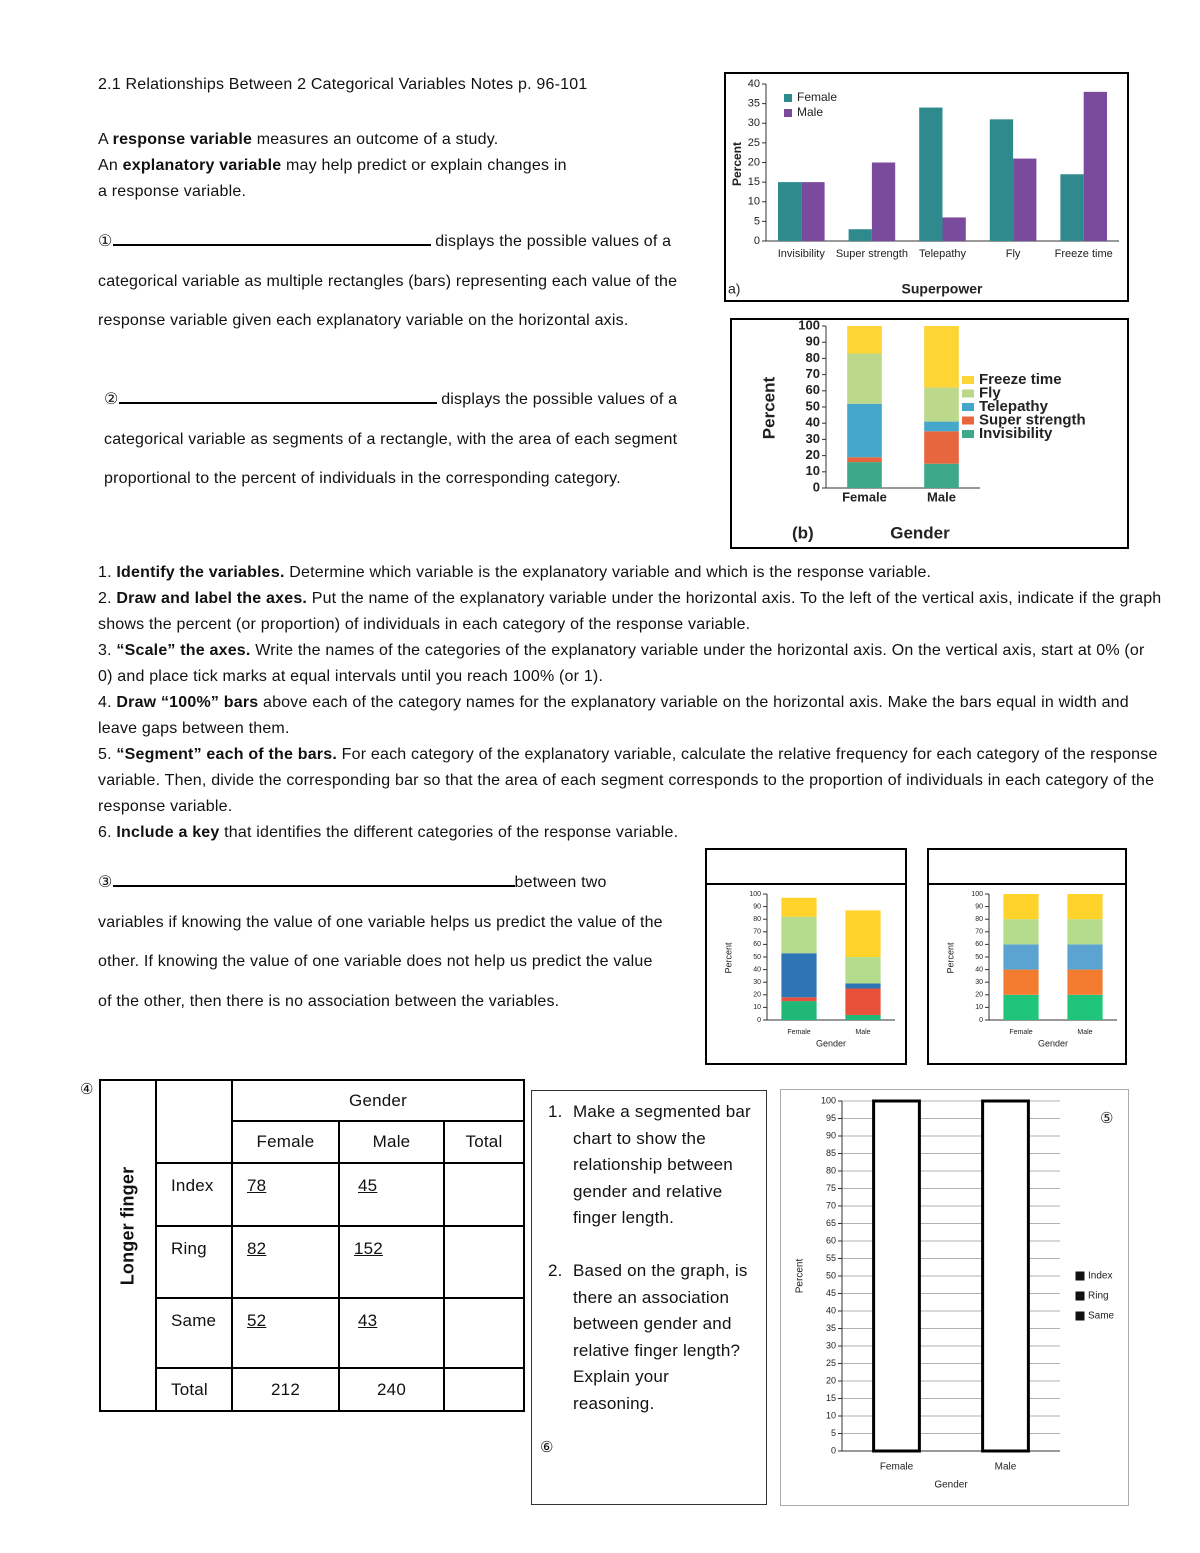  I want to click on marker: ①, so click(105, 241).